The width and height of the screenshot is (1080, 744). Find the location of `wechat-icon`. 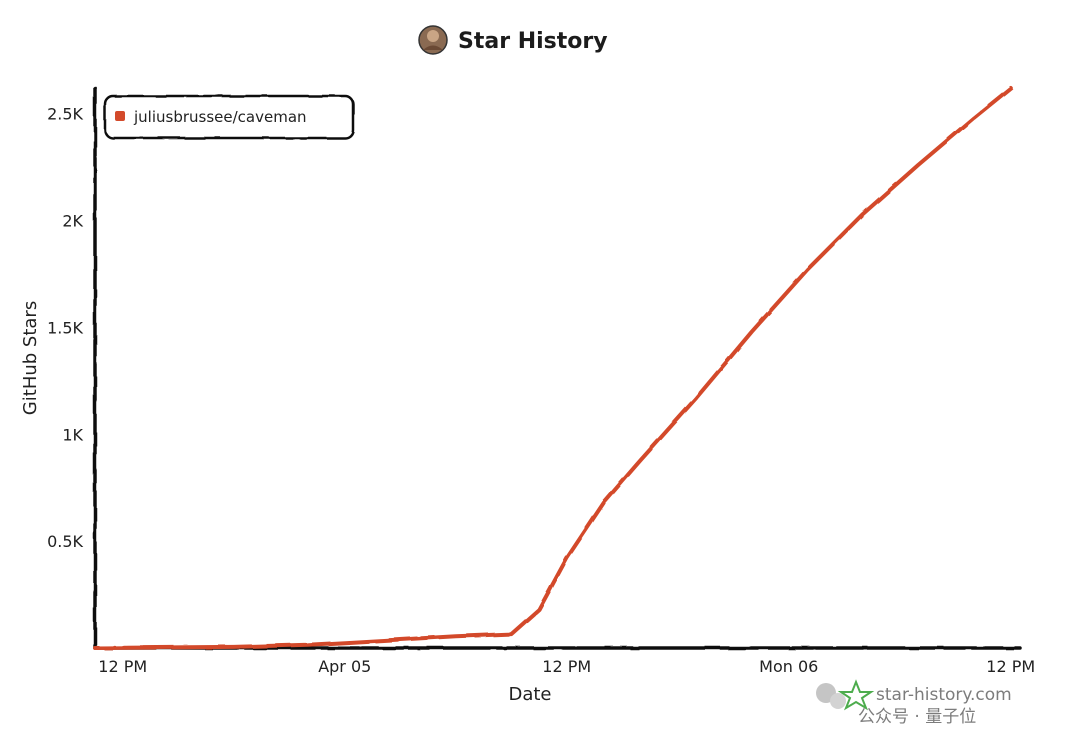

wechat-icon is located at coordinates (831, 696).